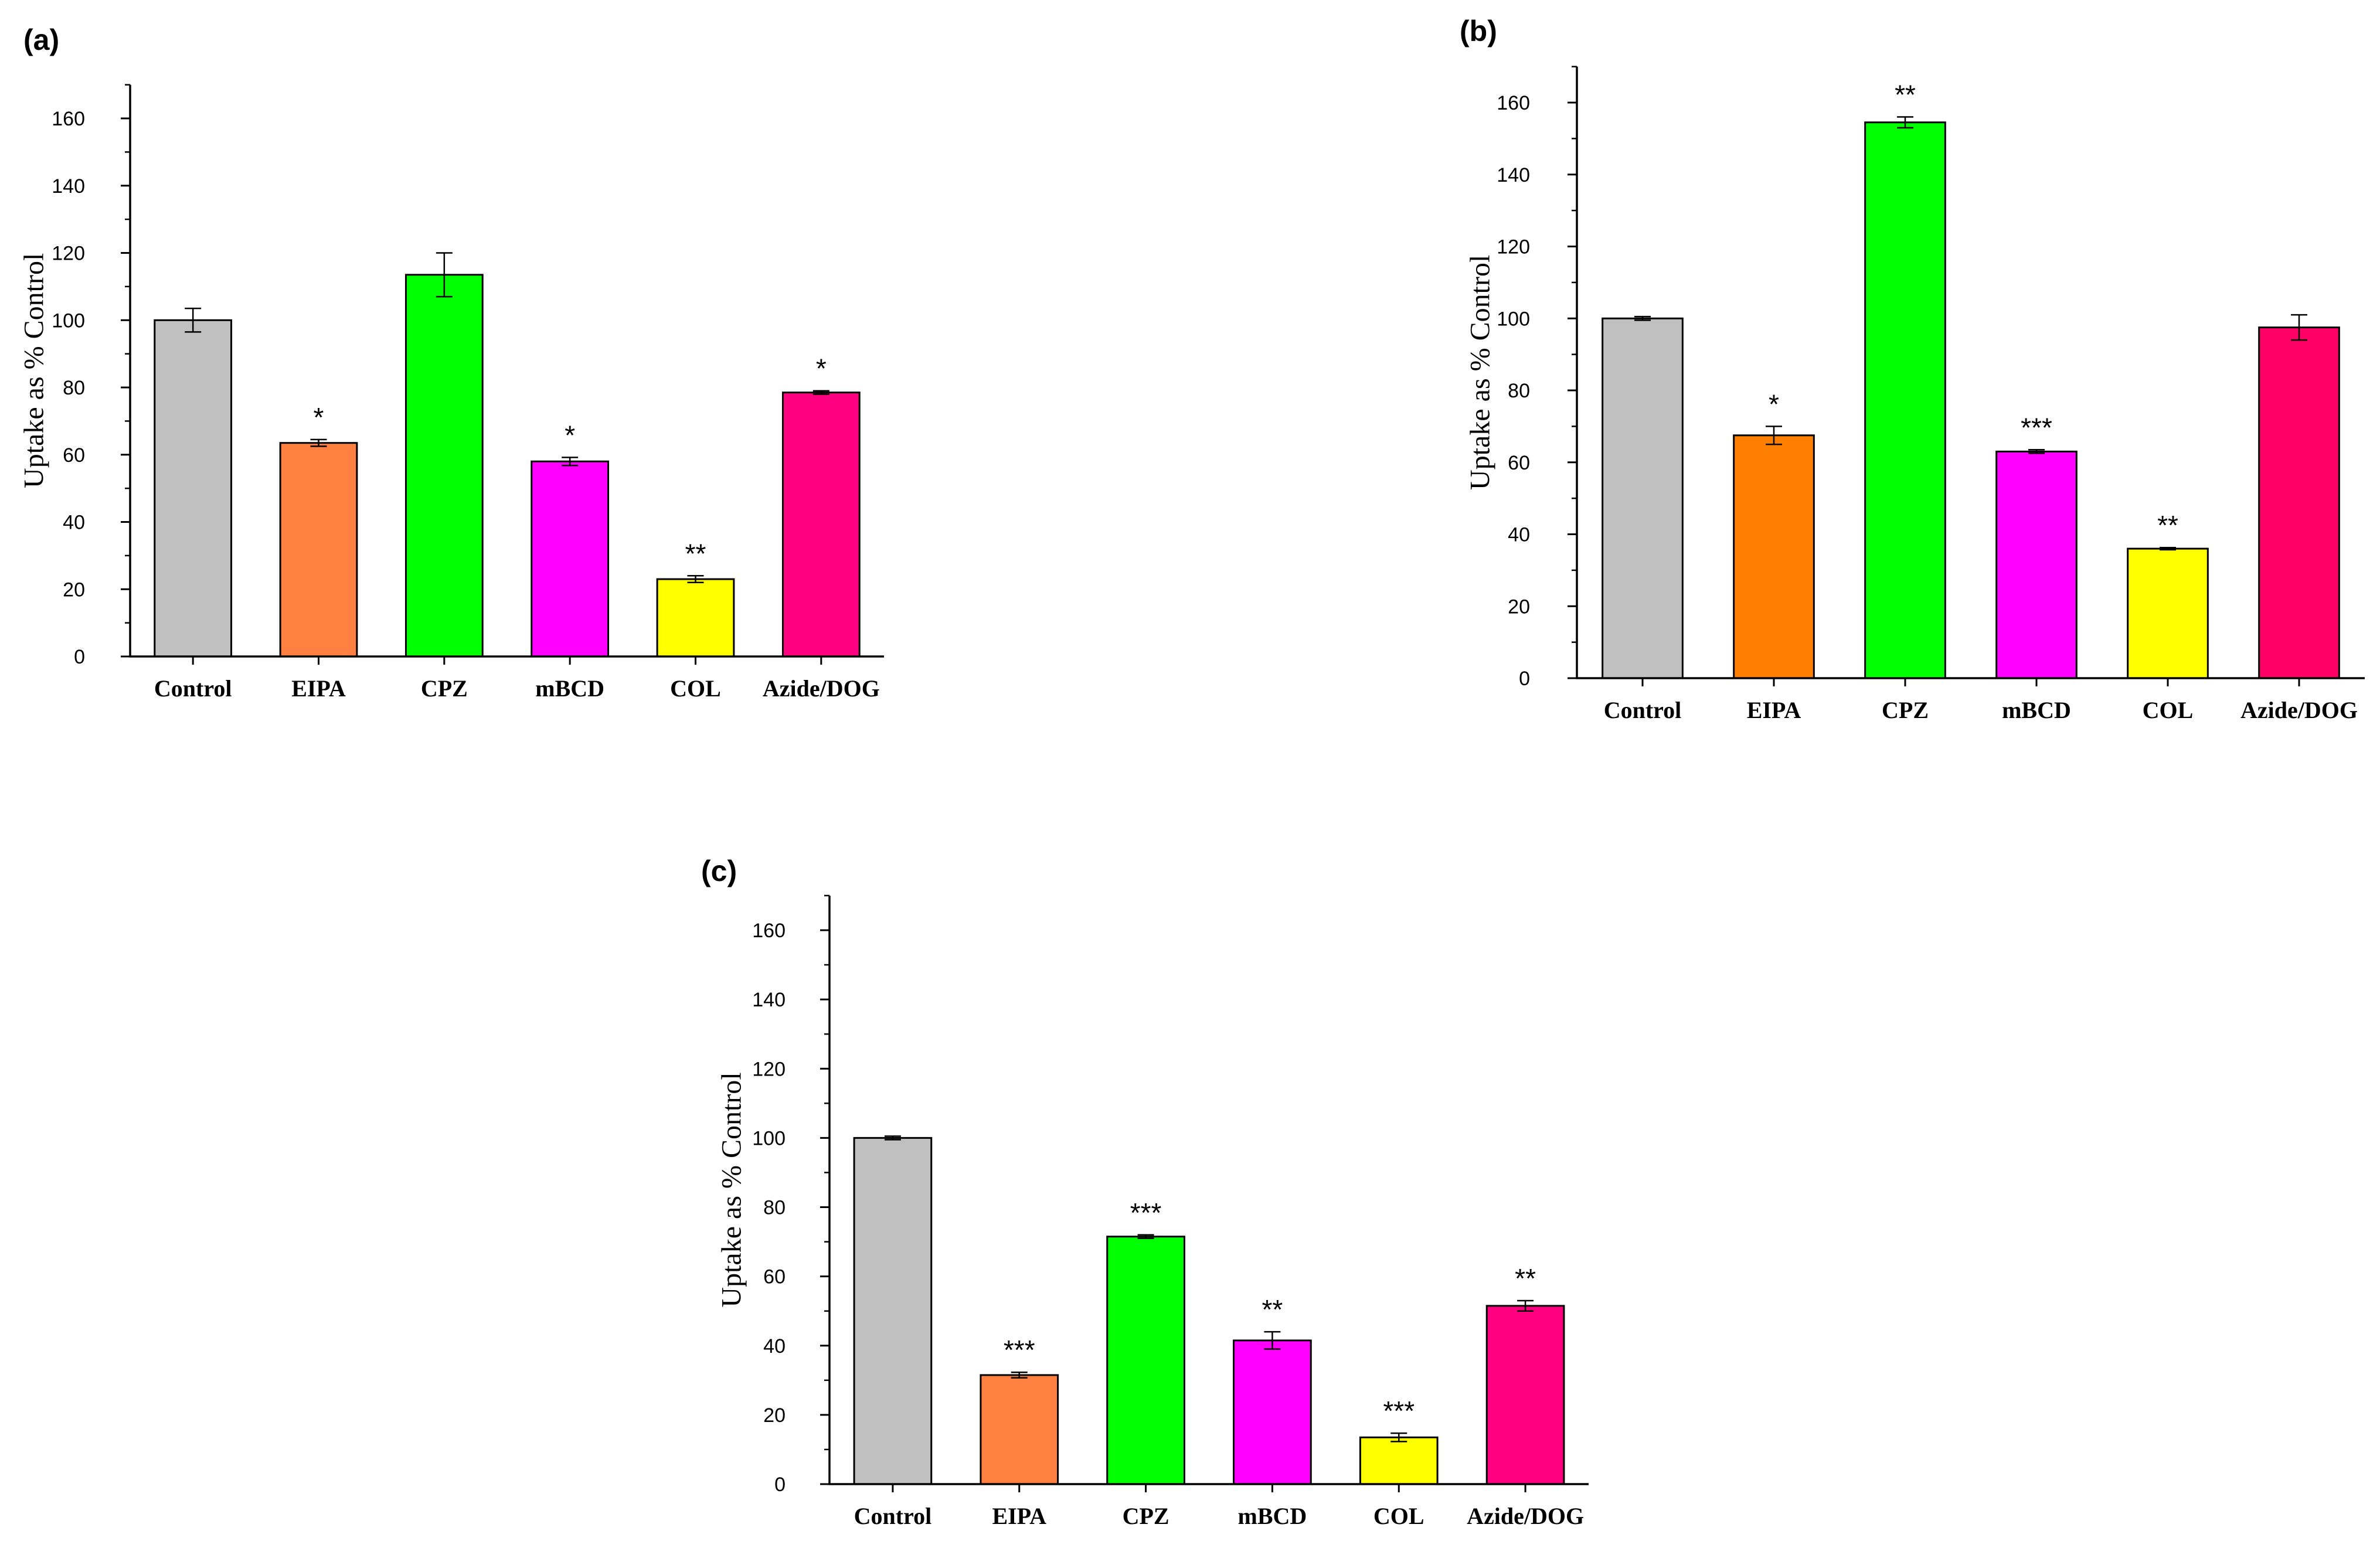 This screenshot has width=2380, height=1548. I want to click on panel-label: (b), so click(1478, 31).